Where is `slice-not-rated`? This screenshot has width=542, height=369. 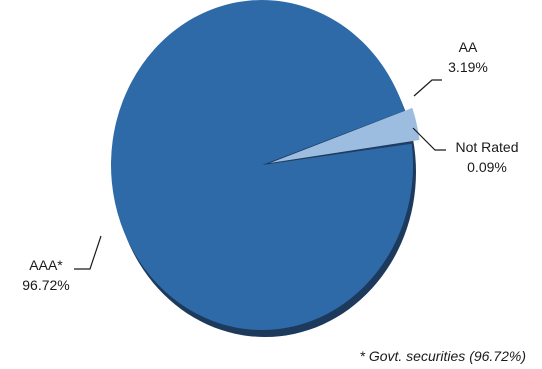 slice-not-rated is located at coordinates (337, 153).